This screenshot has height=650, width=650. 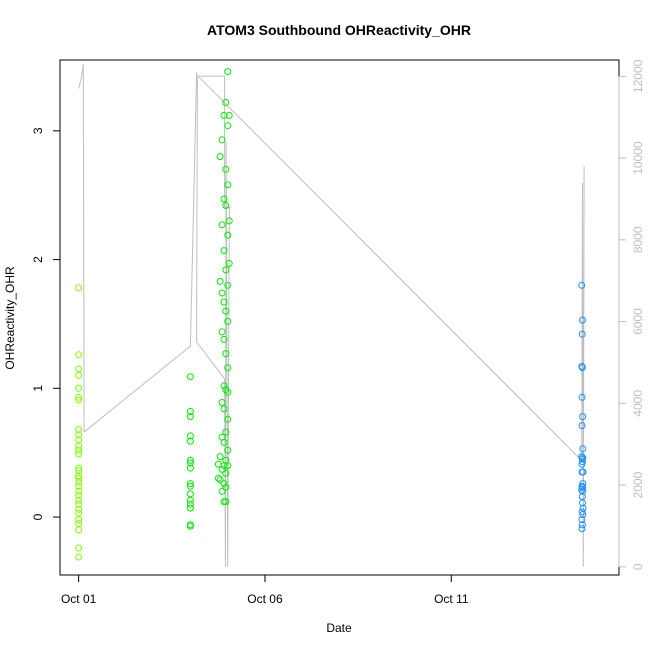 I want to click on y-right-tick-label-2000: 2000, so click(x=638, y=484).